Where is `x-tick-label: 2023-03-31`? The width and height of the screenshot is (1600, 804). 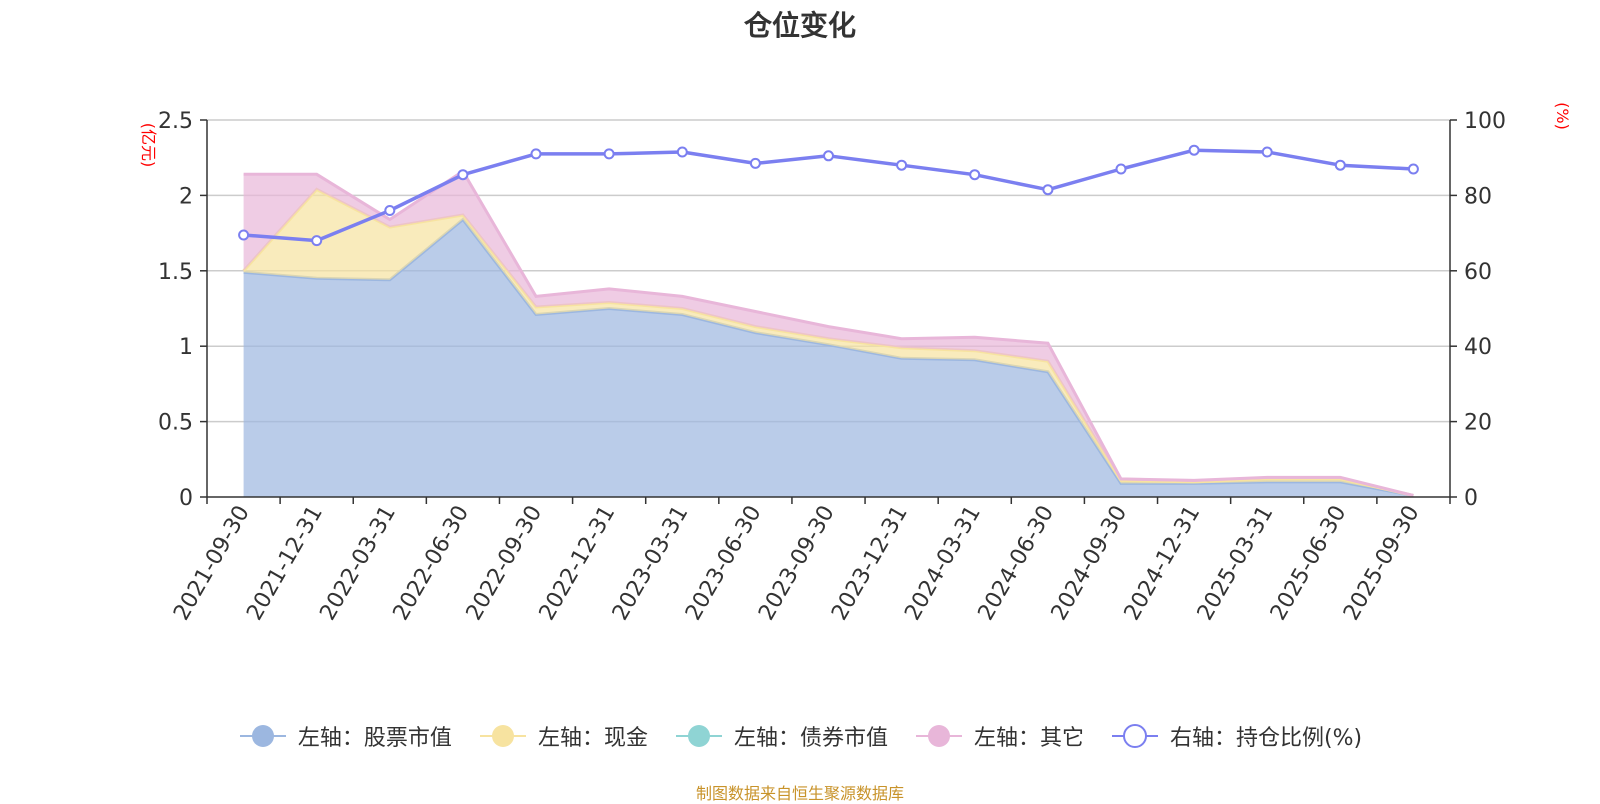
x-tick-label: 2023-03-31 is located at coordinates (651, 563).